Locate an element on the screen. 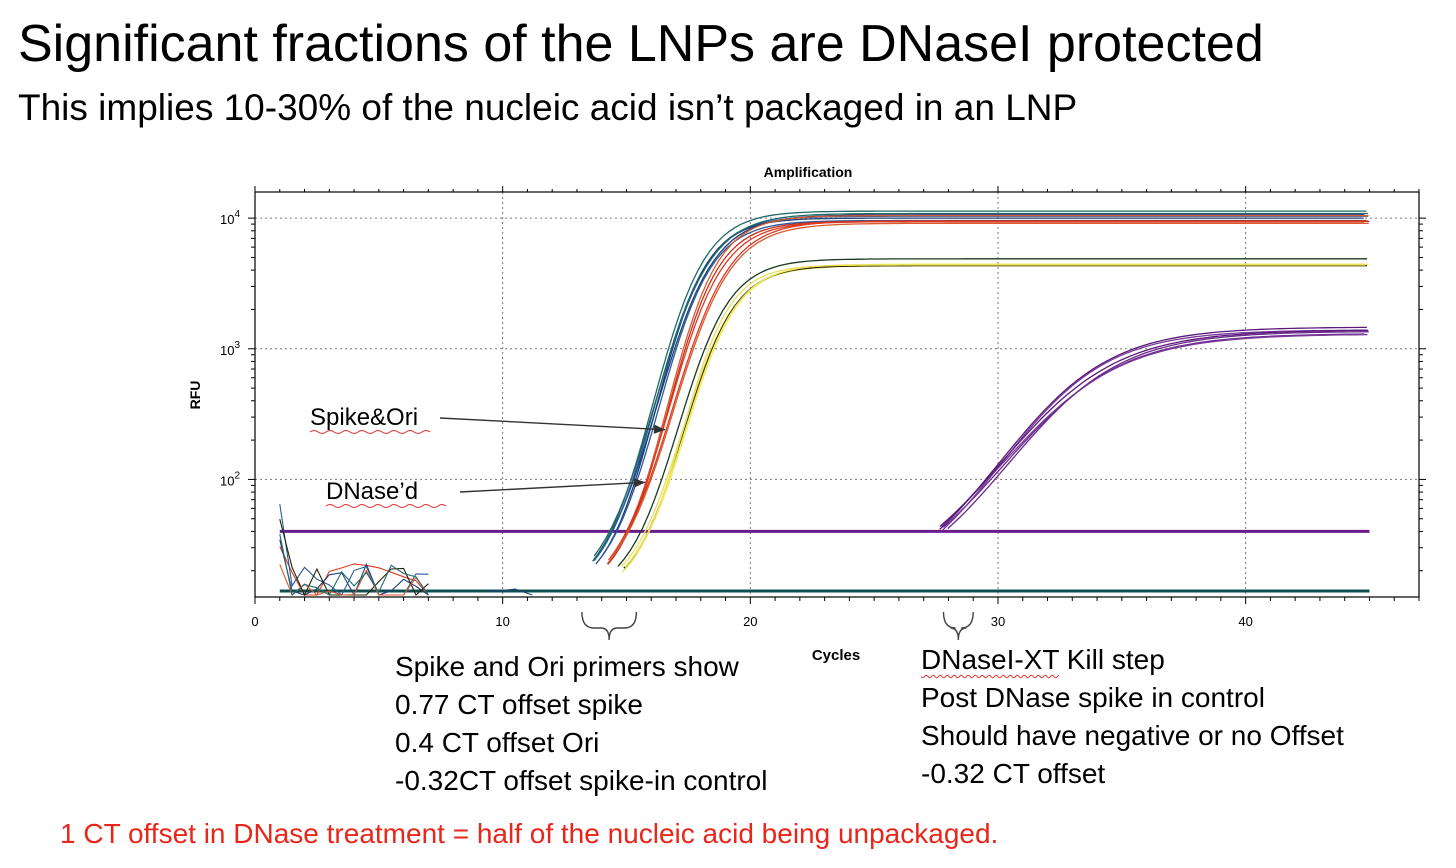  x-tick-label: 0 is located at coordinates (254, 621).